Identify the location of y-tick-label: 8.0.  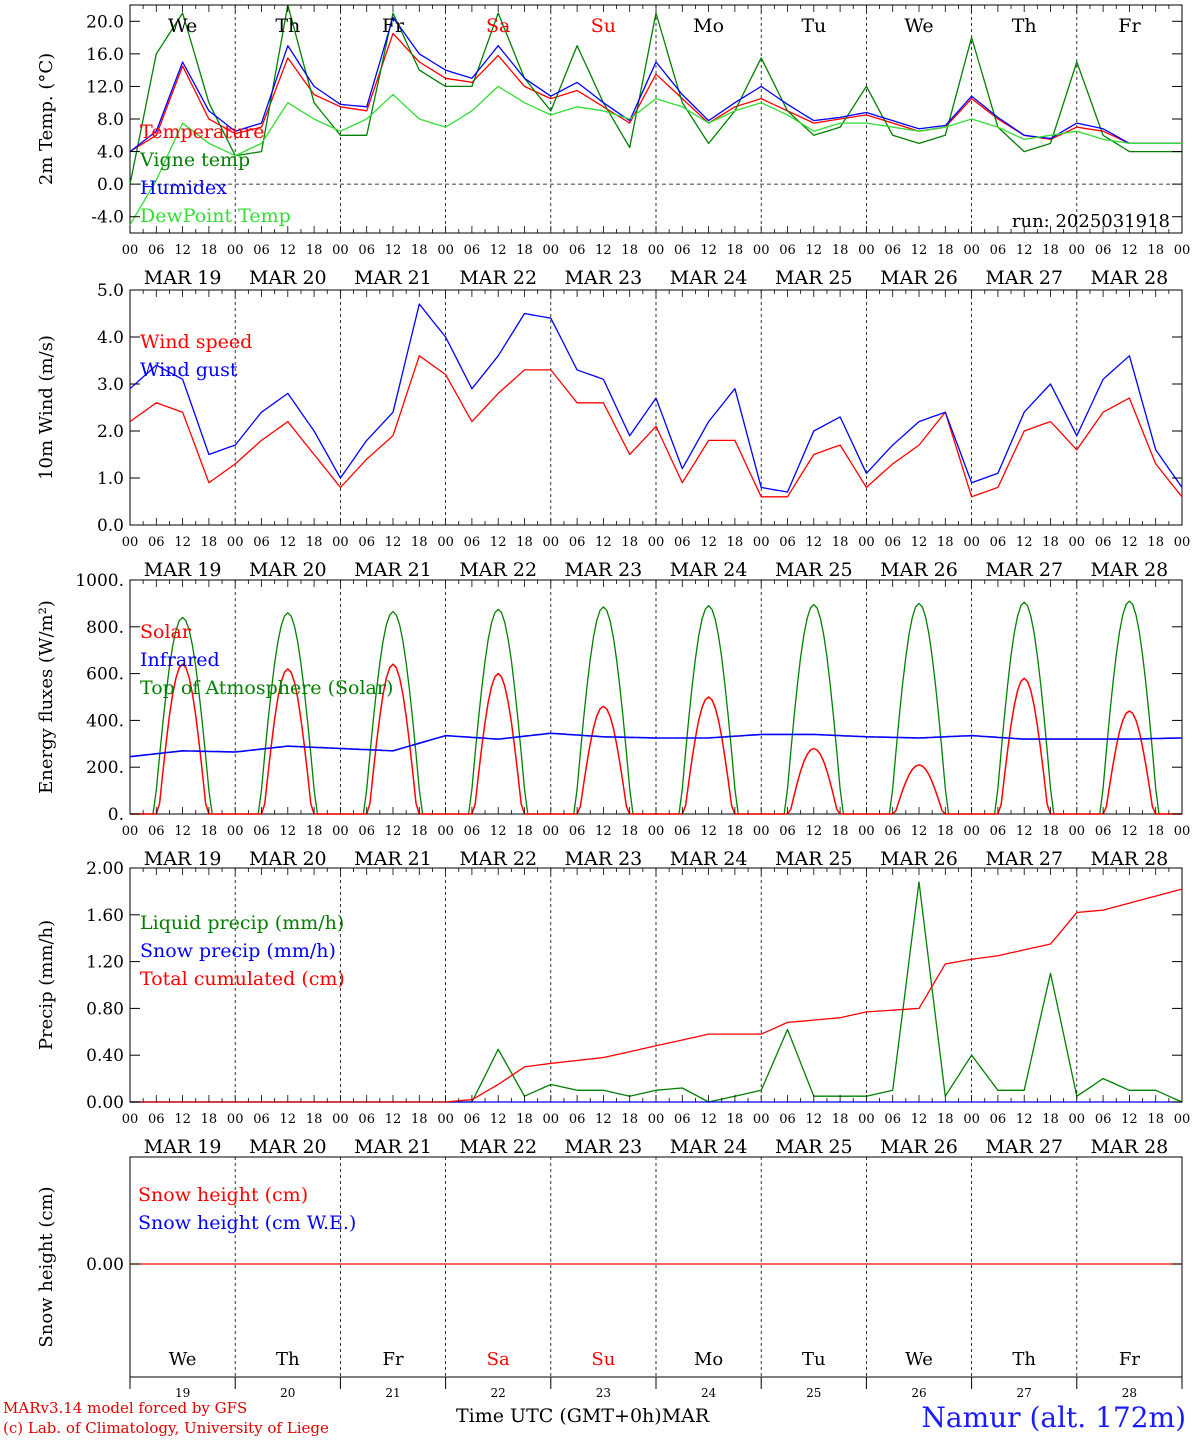
(110, 120).